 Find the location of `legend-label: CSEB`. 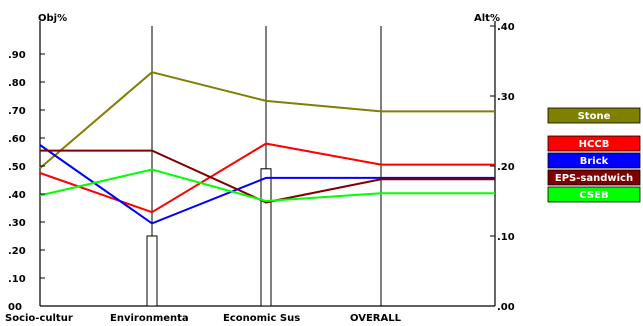

legend-label: CSEB is located at coordinates (593, 195).